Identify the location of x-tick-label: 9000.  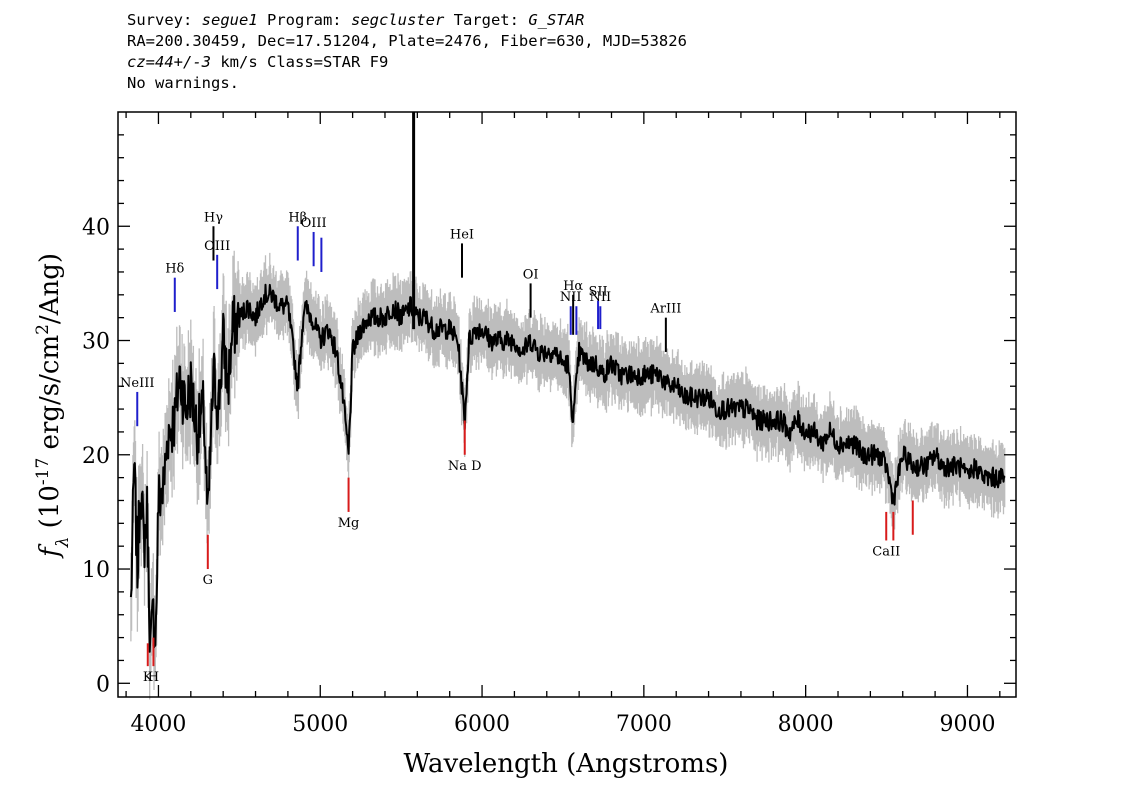
(967, 724).